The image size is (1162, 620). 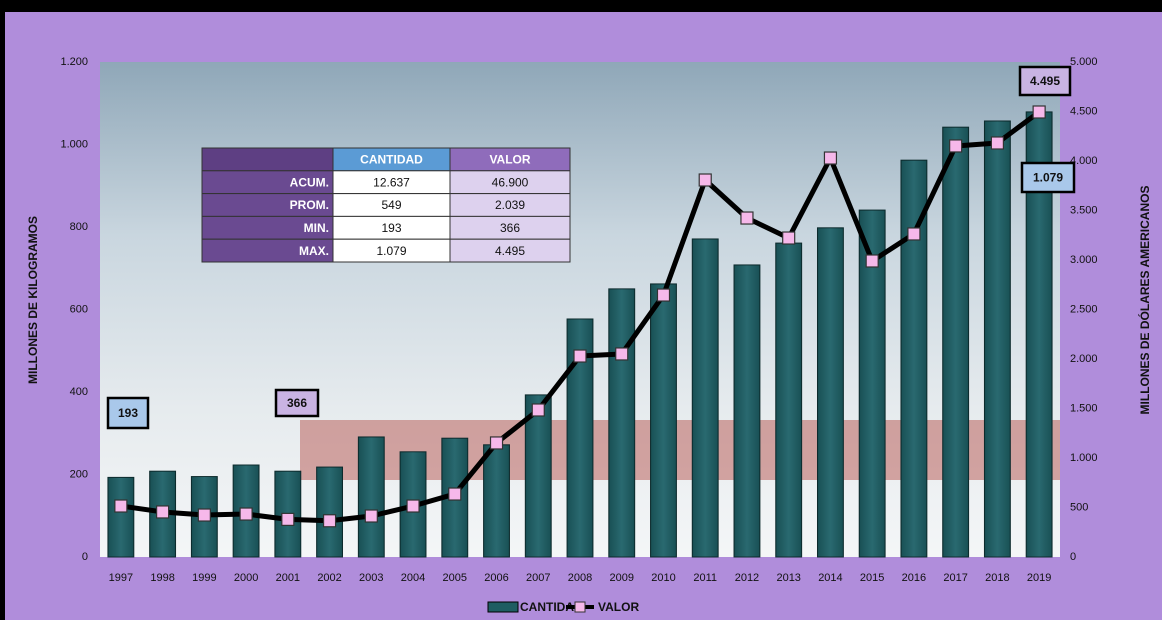 I want to click on x-tick-label: 2012, so click(x=747, y=578).